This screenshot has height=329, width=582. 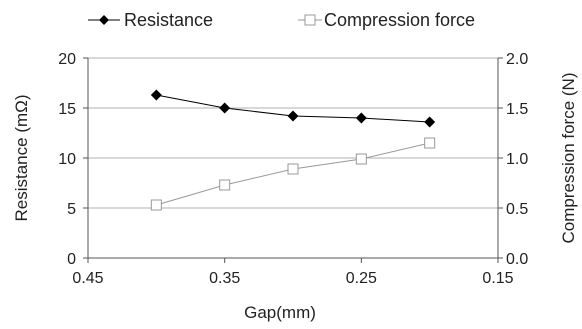 I want to click on legend-force-marker, so click(x=310, y=20).